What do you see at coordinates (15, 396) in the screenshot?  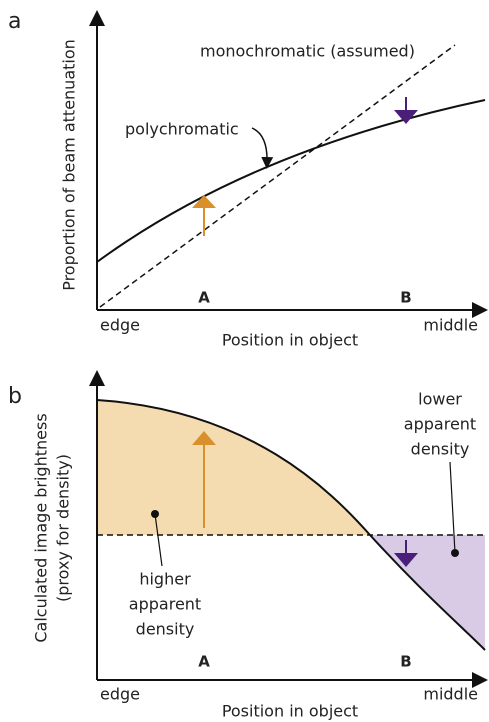 I see `panel-label: b` at bounding box center [15, 396].